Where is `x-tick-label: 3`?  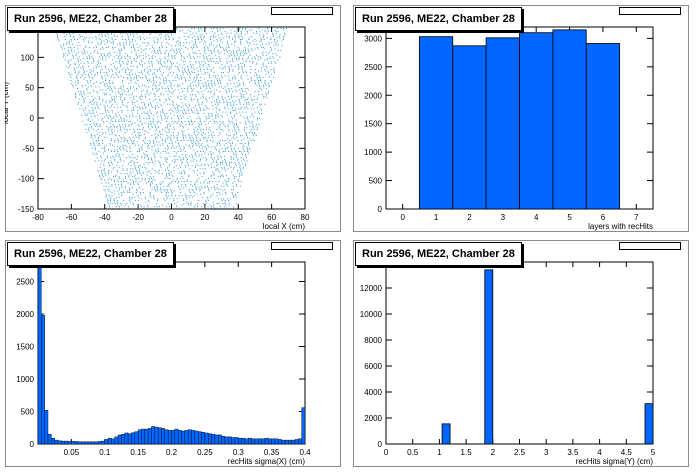 x-tick-label: 3 is located at coordinates (503, 217).